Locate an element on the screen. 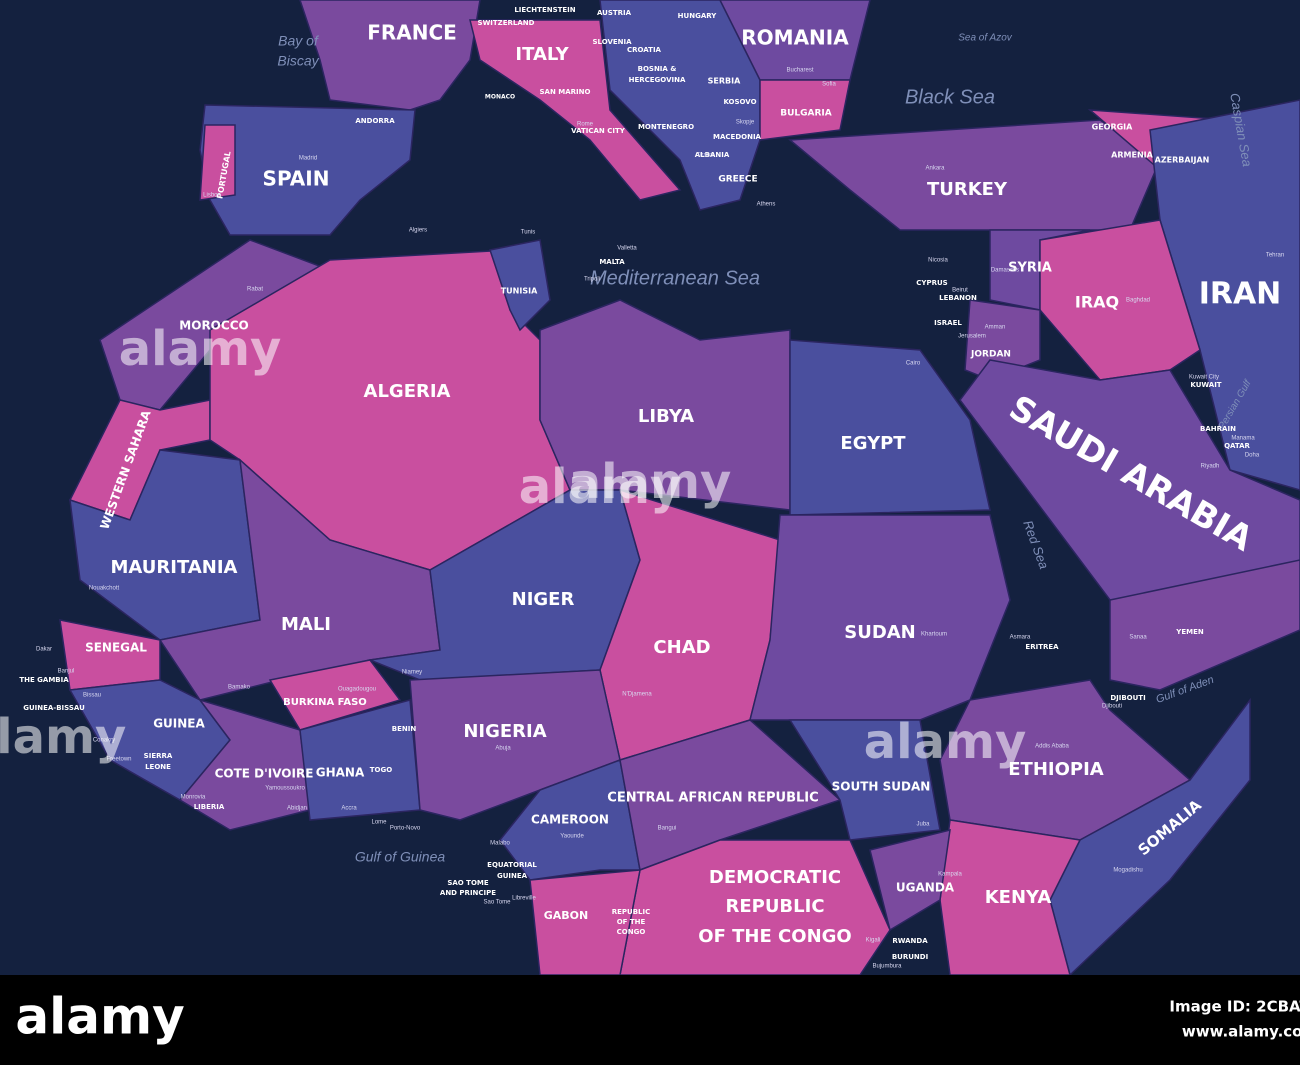 The image size is (1300, 1065). country-label: OF THE CONGO is located at coordinates (774, 936).